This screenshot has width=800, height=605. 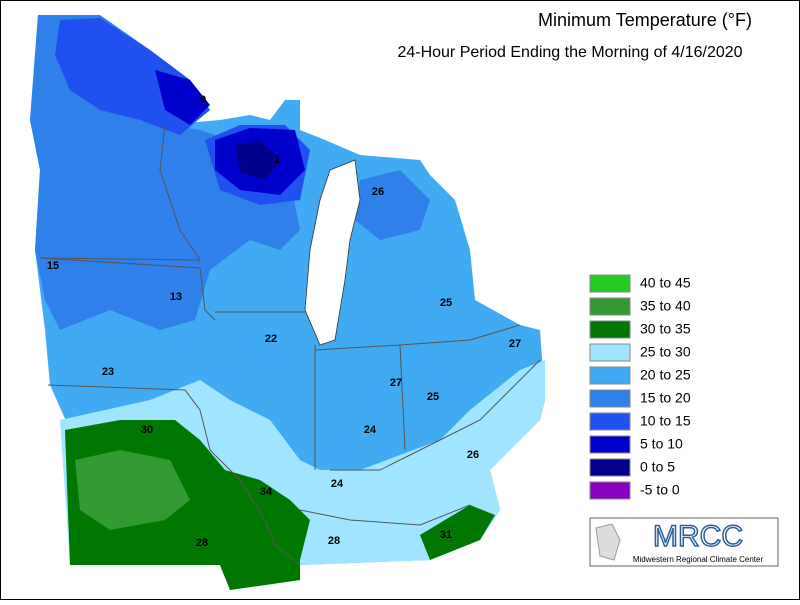 What do you see at coordinates (108, 372) in the screenshot?
I see `station-label: 23` at bounding box center [108, 372].